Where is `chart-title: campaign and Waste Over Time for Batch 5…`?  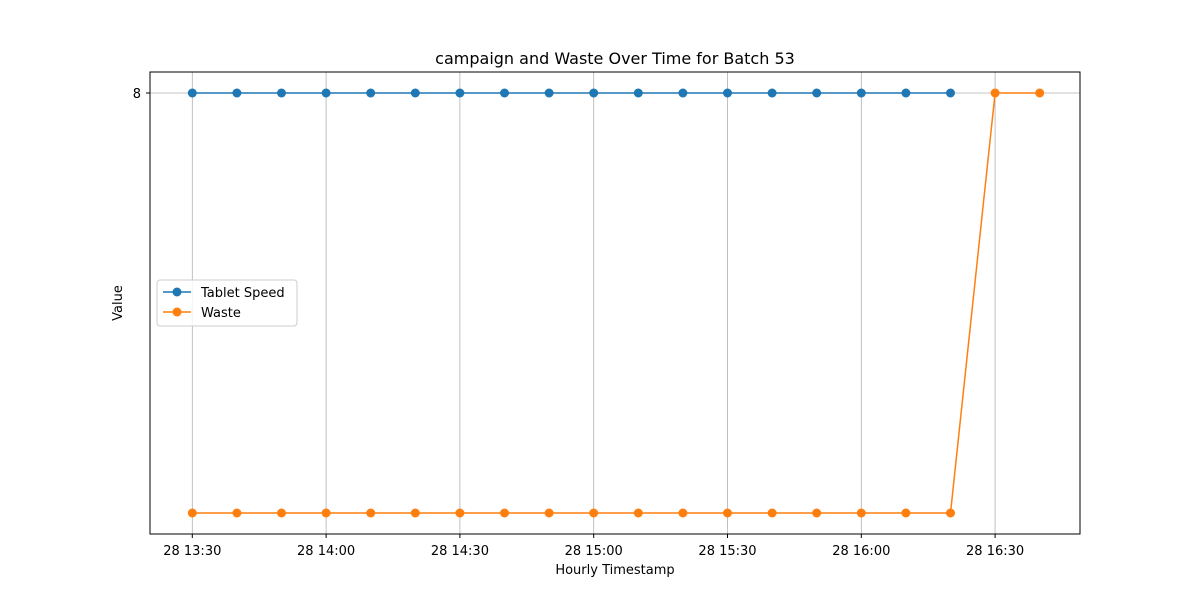 chart-title: campaign and Waste Over Time for Batch 5… is located at coordinates (615, 58).